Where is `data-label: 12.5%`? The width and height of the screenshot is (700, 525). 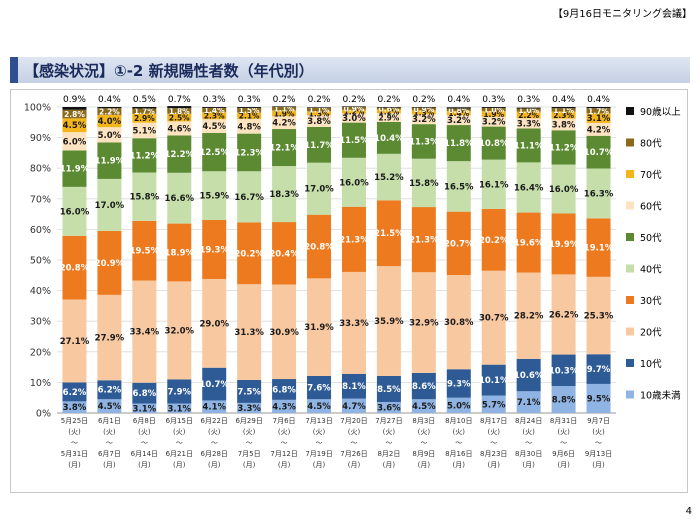
data-label: 12.5% is located at coordinates (214, 153).